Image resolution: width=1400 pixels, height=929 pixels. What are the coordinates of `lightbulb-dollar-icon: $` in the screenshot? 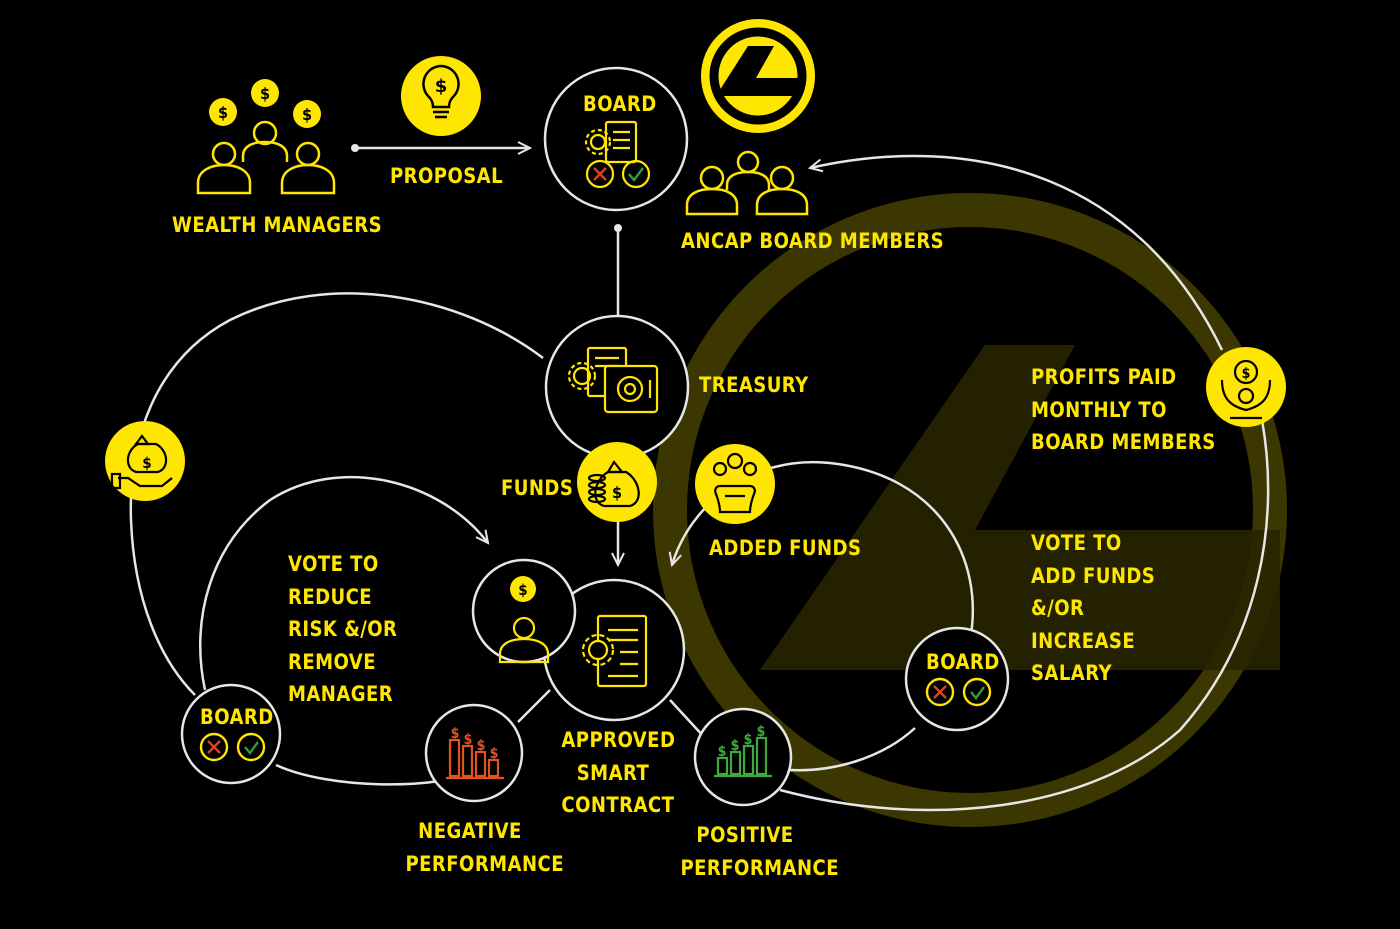 It's located at (441, 91).